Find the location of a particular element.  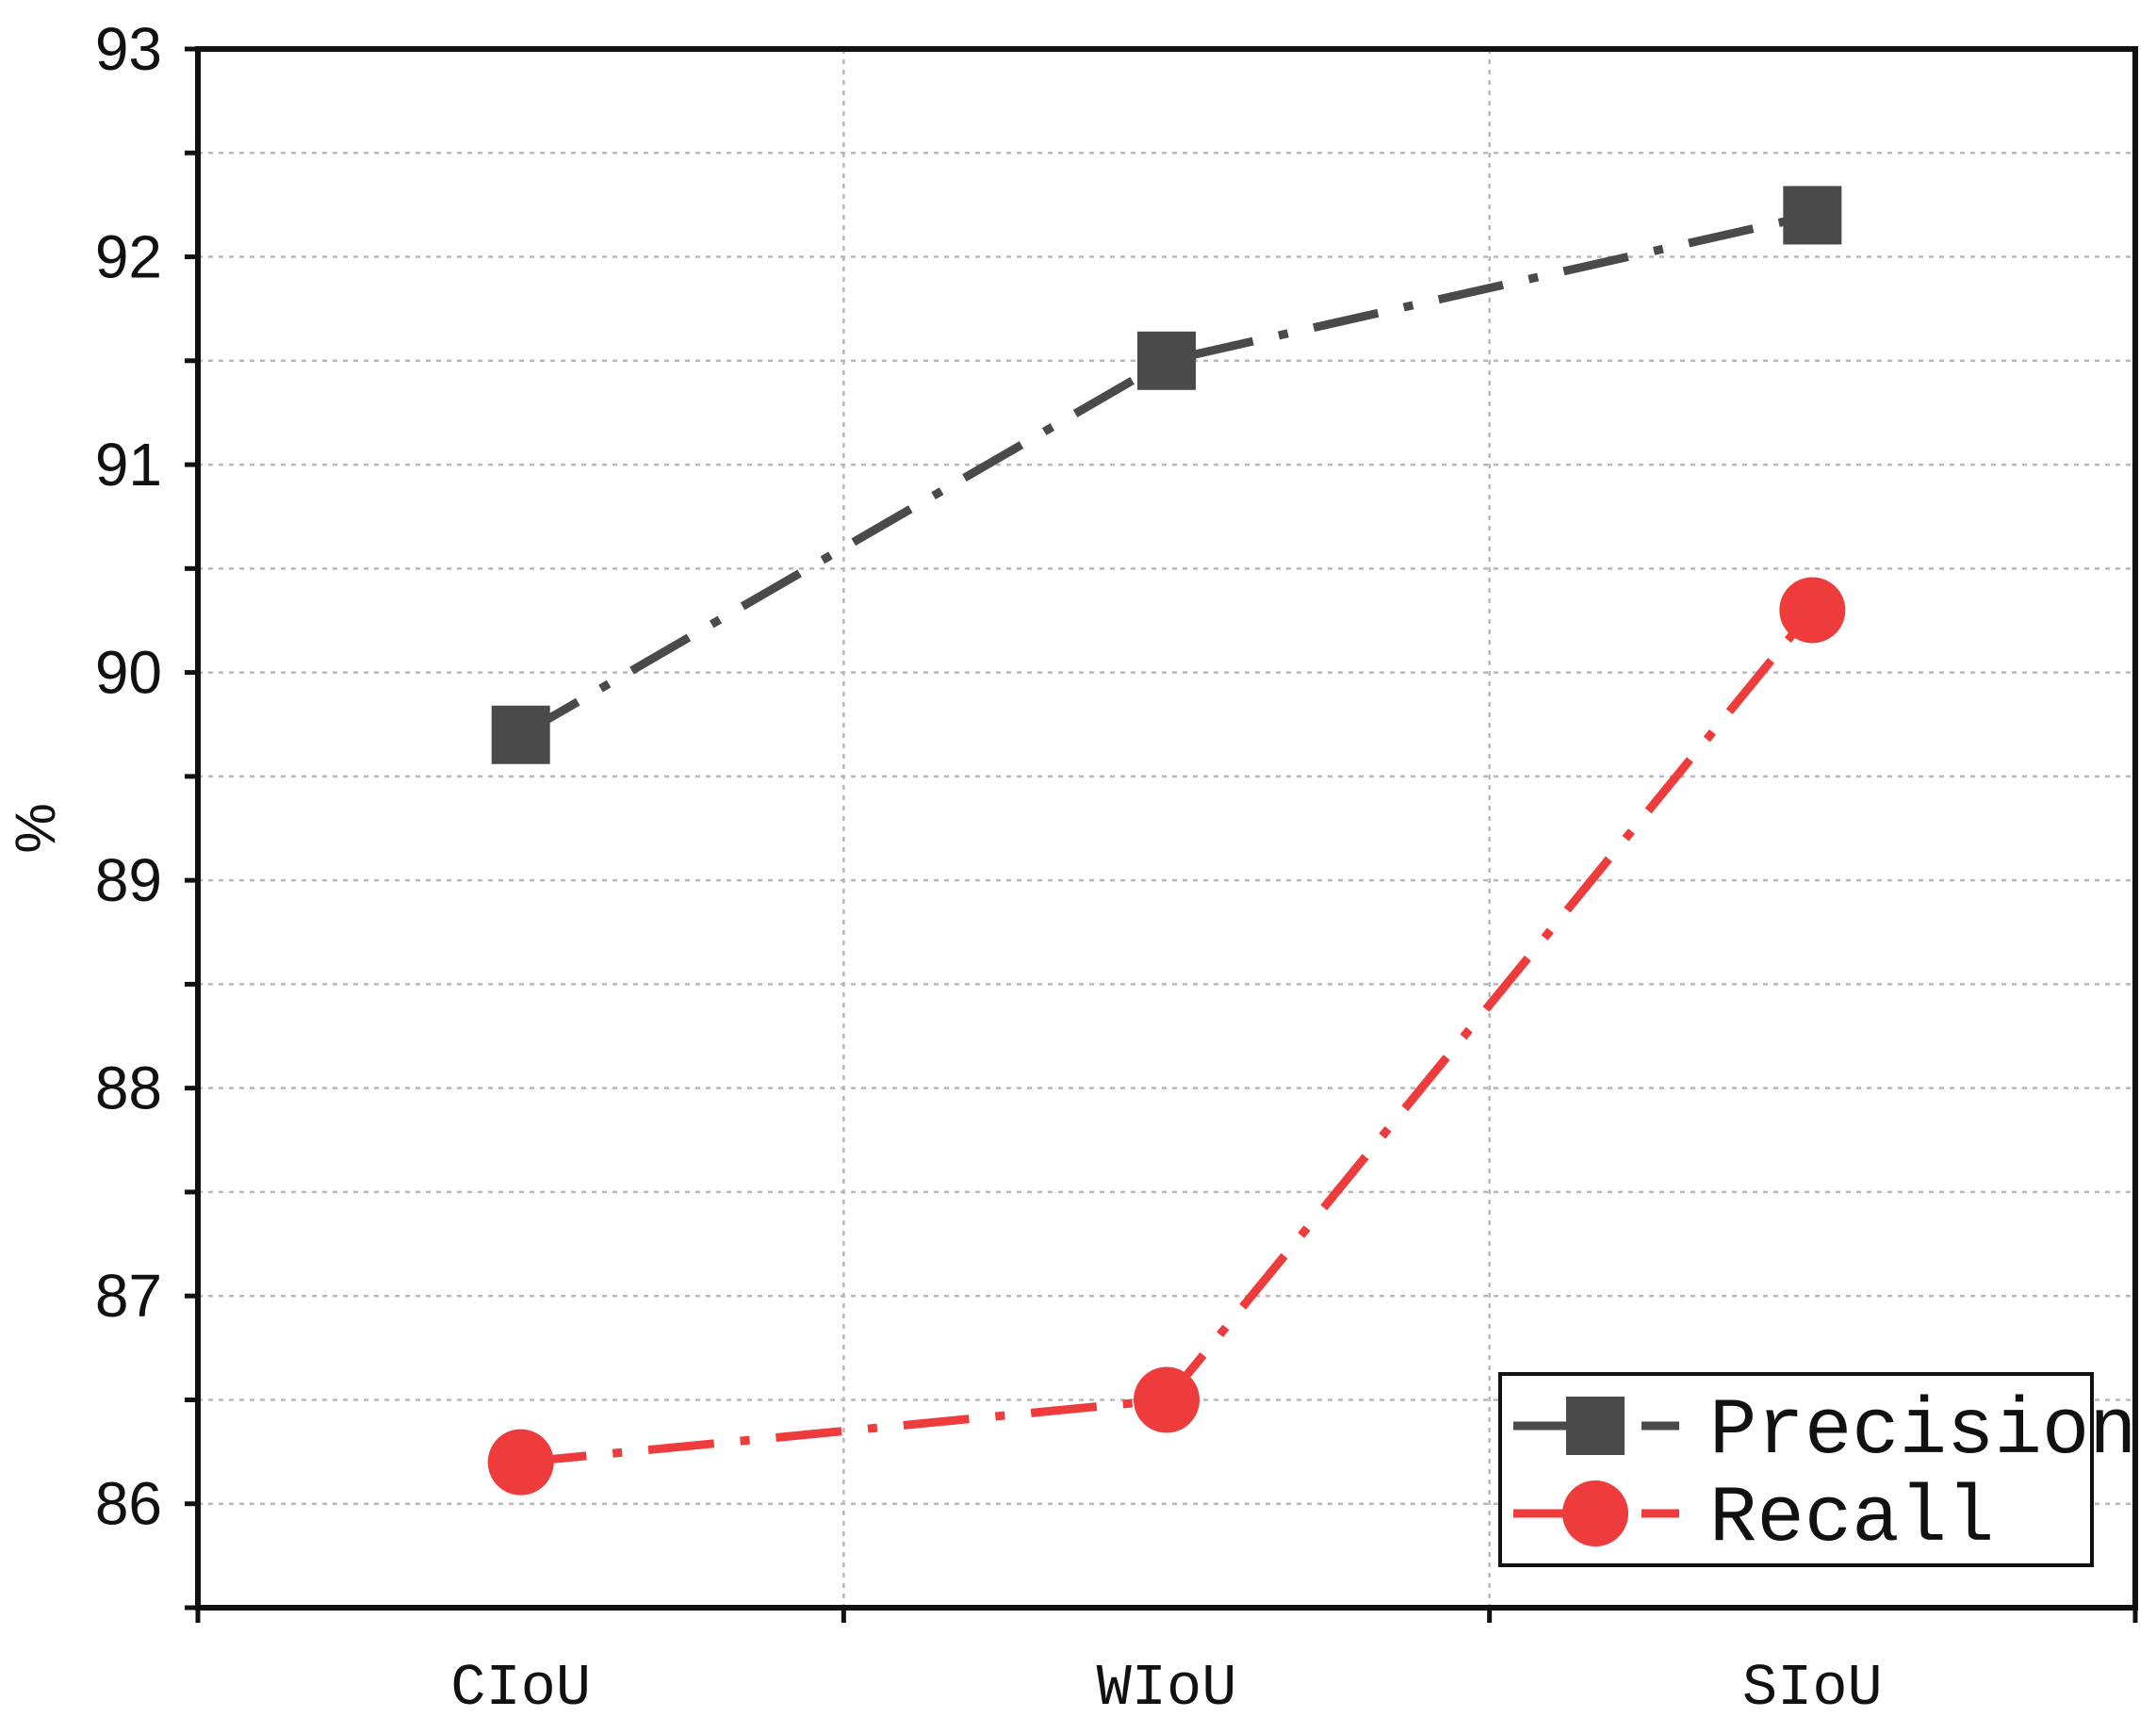

y-tick-label: 88 is located at coordinates (128, 1088).